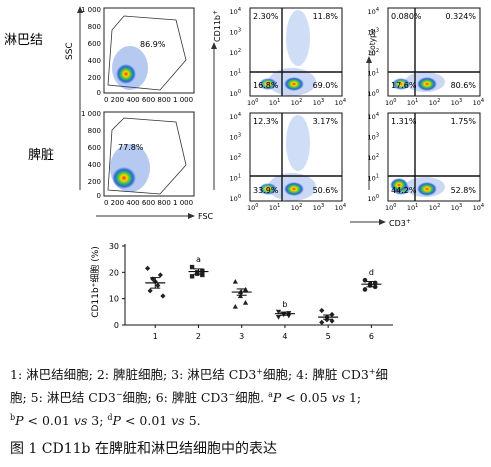 Image resolution: width=491 pixels, height=467 pixels. I want to click on caption-line-3: bP < 0.01 vs 3; dP < 0.01 vs 5., so click(105, 421).